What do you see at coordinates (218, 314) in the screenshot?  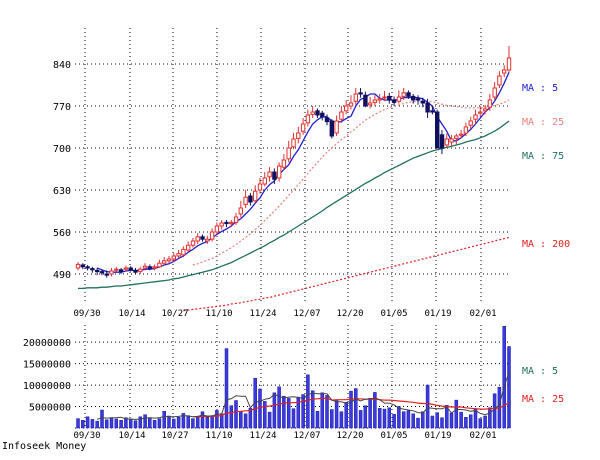 I see `price-x-tick-label: 11/10` at bounding box center [218, 314].